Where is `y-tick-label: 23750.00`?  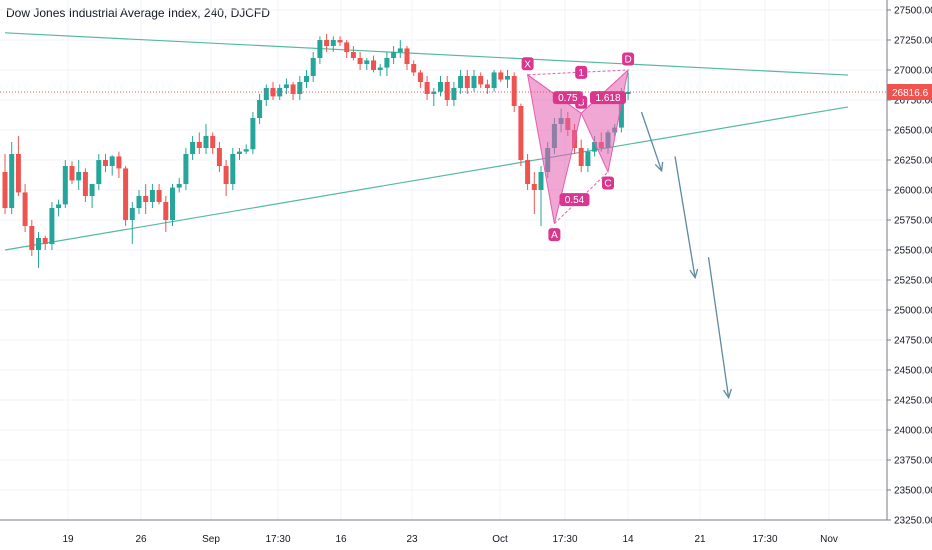
y-tick-label: 23750.00 is located at coordinates (913, 461).